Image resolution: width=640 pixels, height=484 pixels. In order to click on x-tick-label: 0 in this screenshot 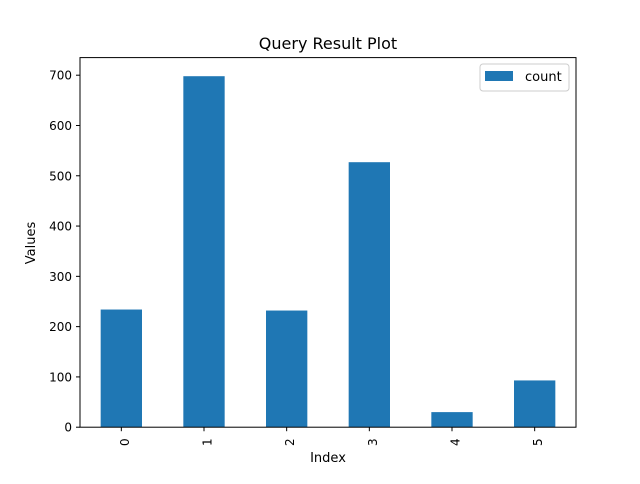, I will do `click(125, 442)`.